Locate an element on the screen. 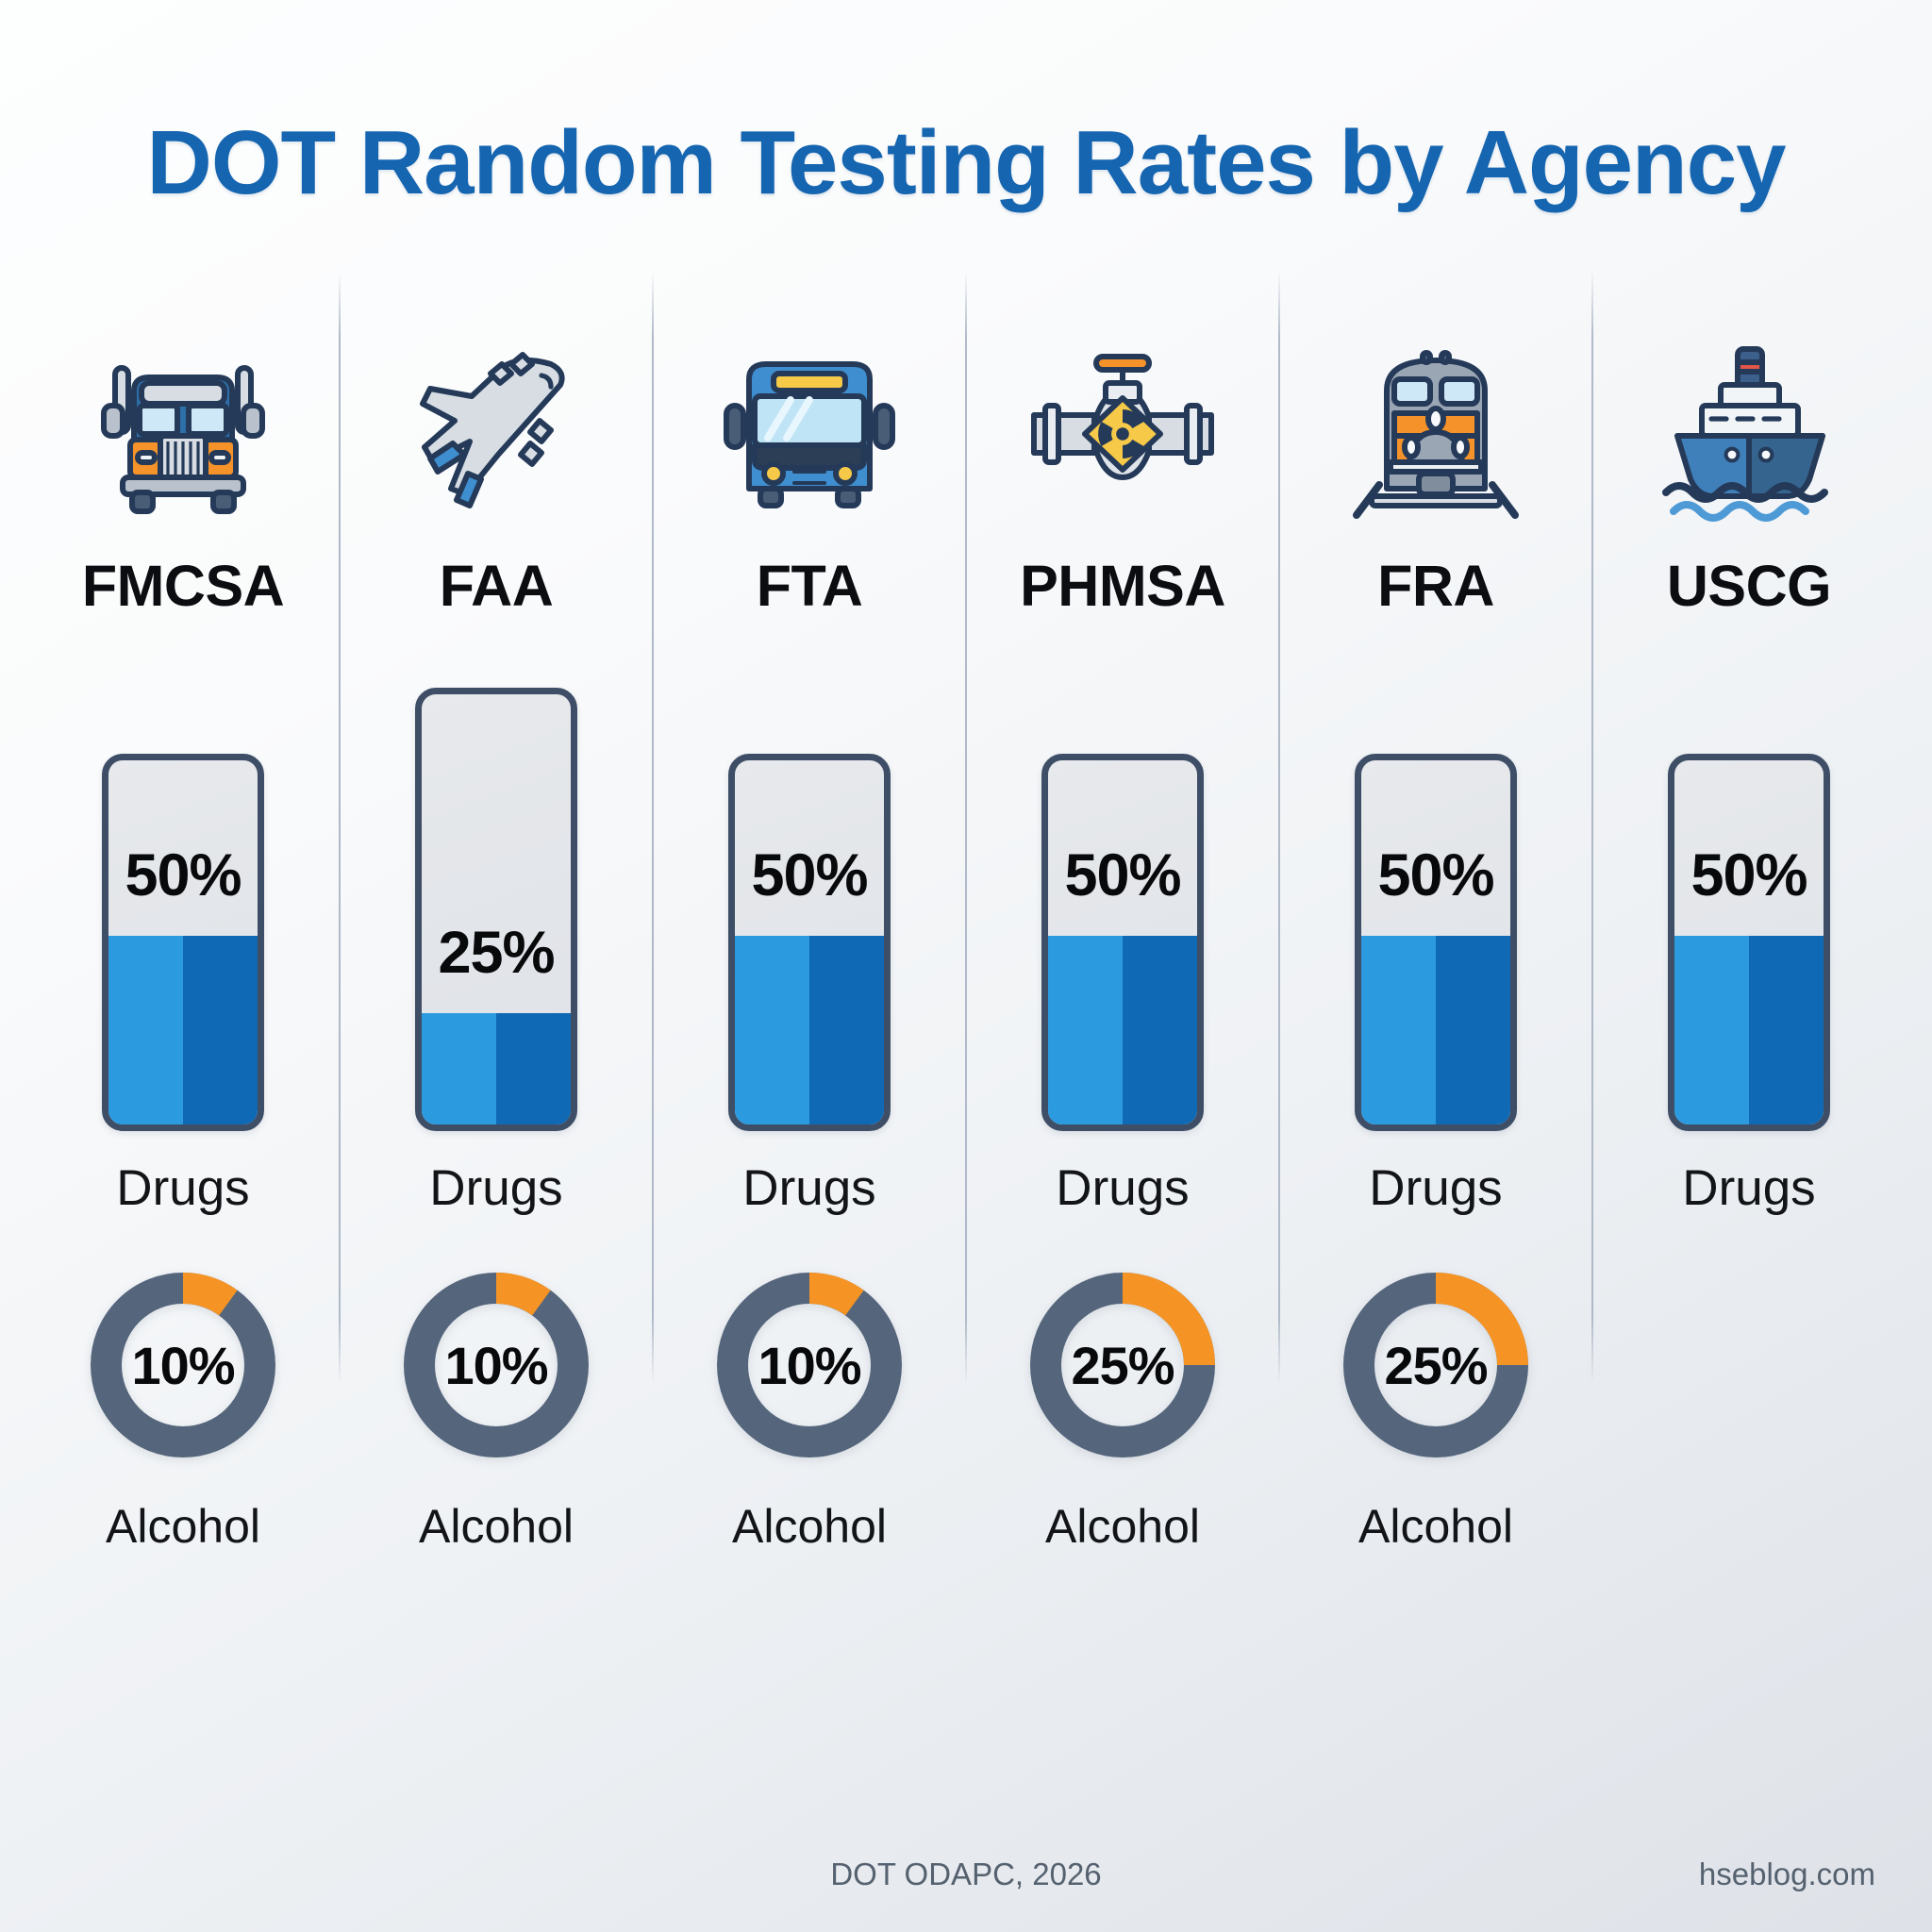  agency-label: PHMSA is located at coordinates (1123, 586).